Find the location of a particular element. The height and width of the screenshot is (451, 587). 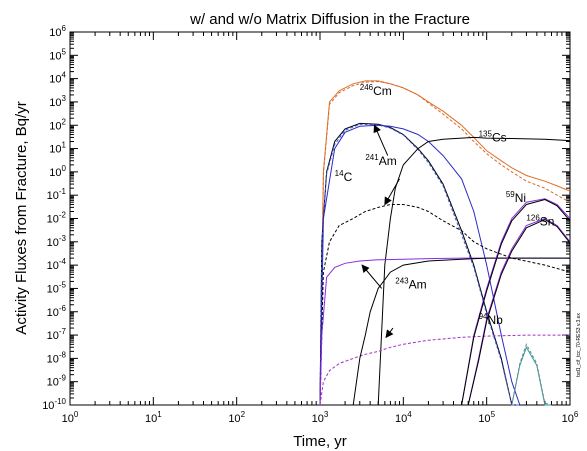

x-tick-label: 10⁵ is located at coordinates (486, 417).